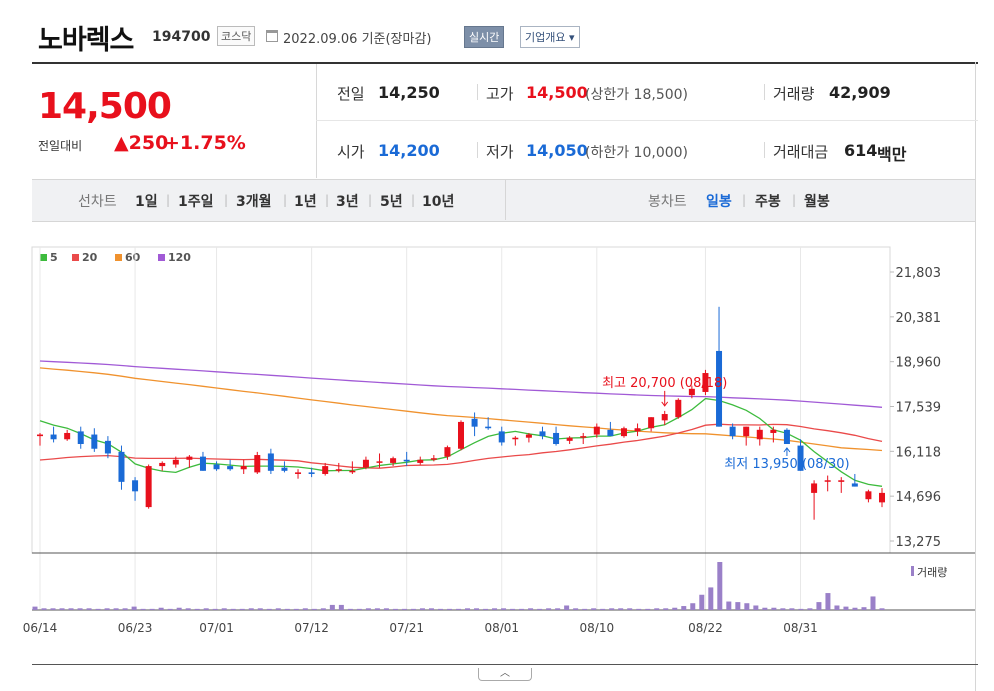  I want to click on realtime-button: 실시간, so click(484, 37).